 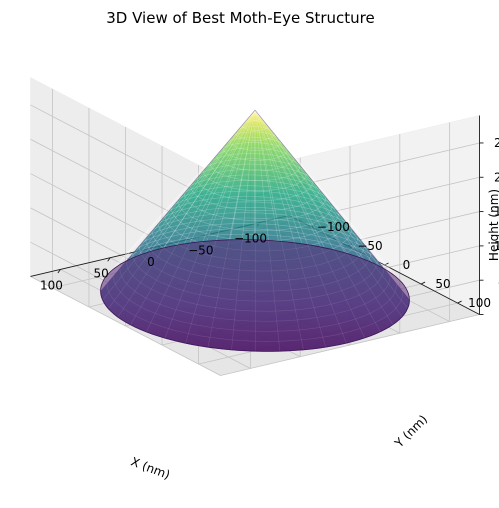 I want to click on x-axis-label: X (nm), so click(x=150, y=468).